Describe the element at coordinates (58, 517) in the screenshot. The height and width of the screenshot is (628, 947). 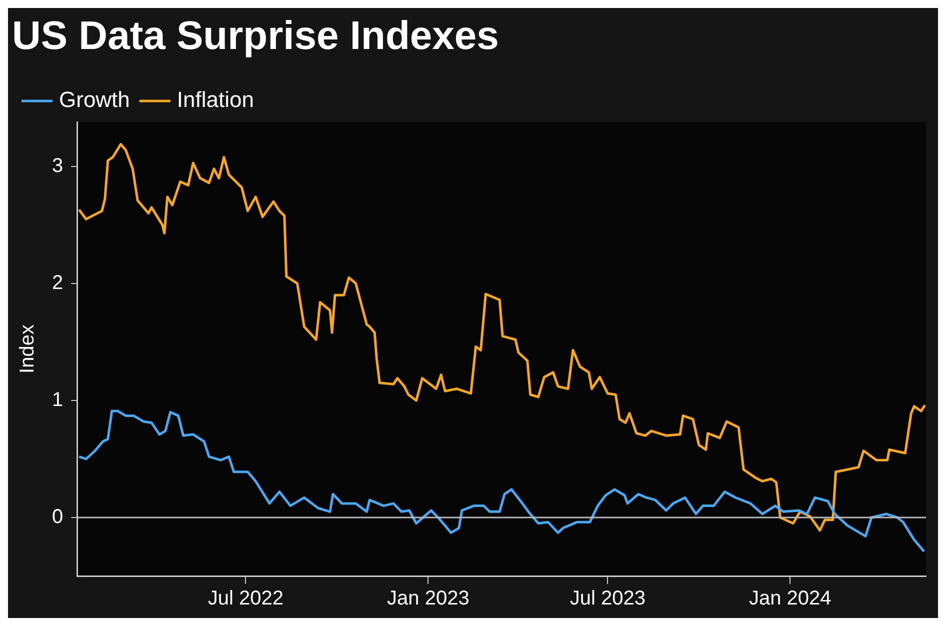
I see `y-tick-label: 0` at that location.